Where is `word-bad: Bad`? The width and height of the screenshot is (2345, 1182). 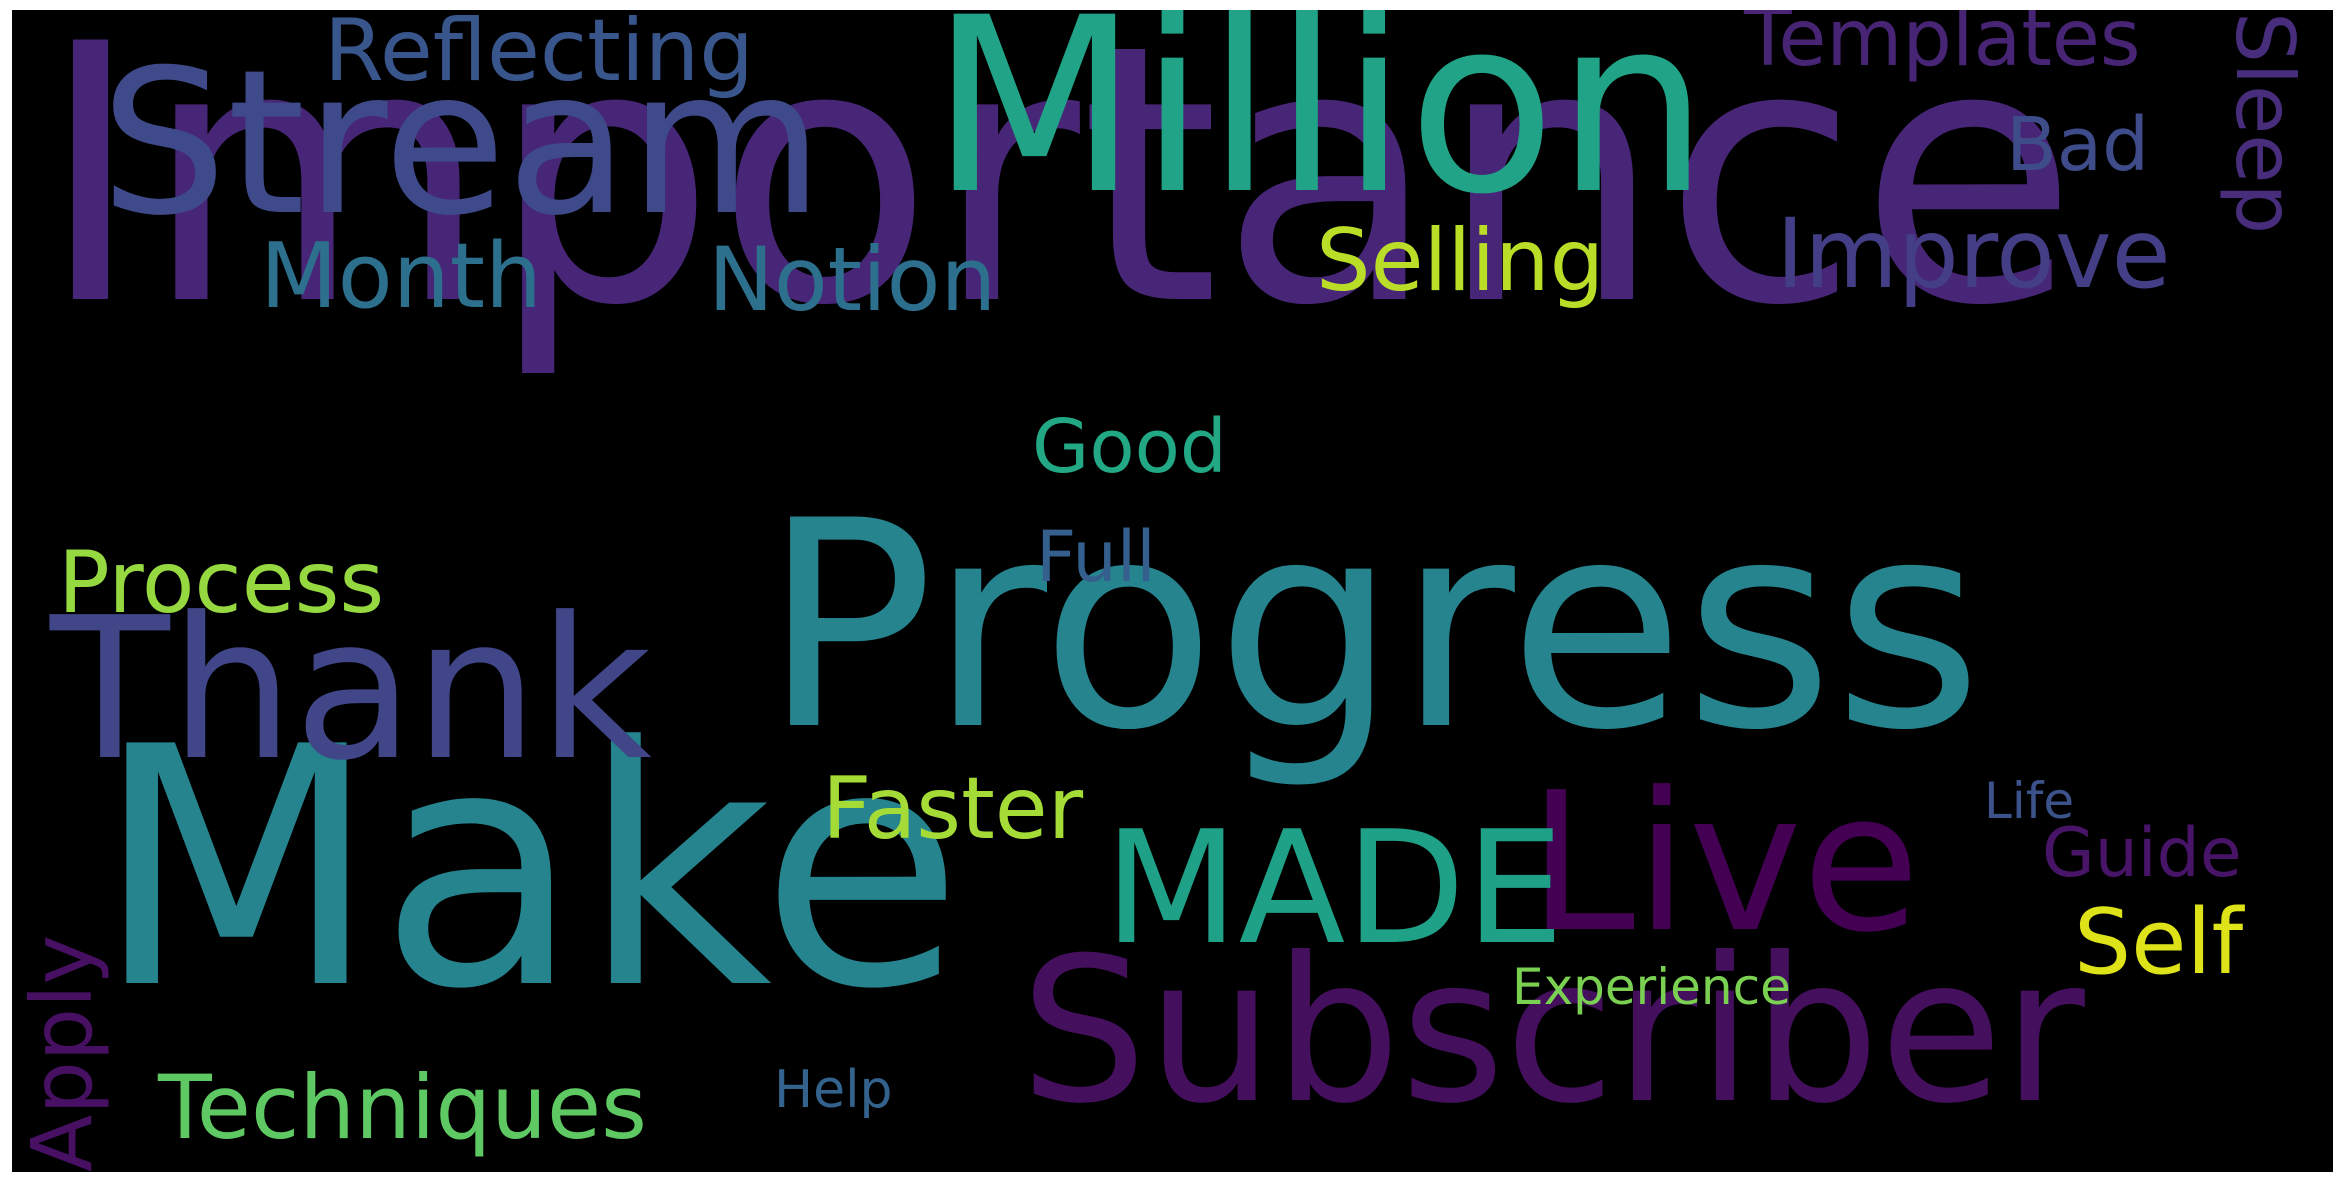
word-bad: Bad is located at coordinates (2078, 145).